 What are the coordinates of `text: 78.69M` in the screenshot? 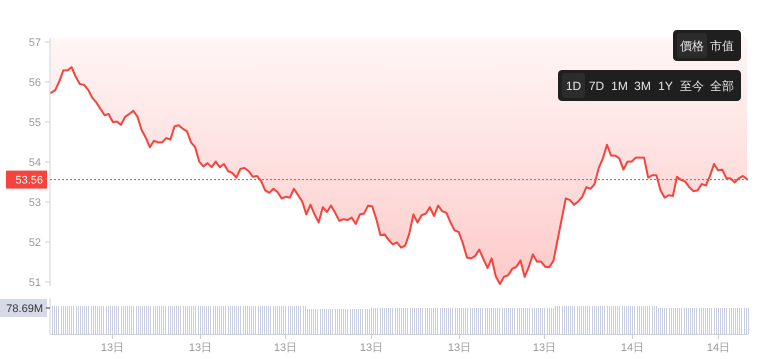 It's located at (24, 309).